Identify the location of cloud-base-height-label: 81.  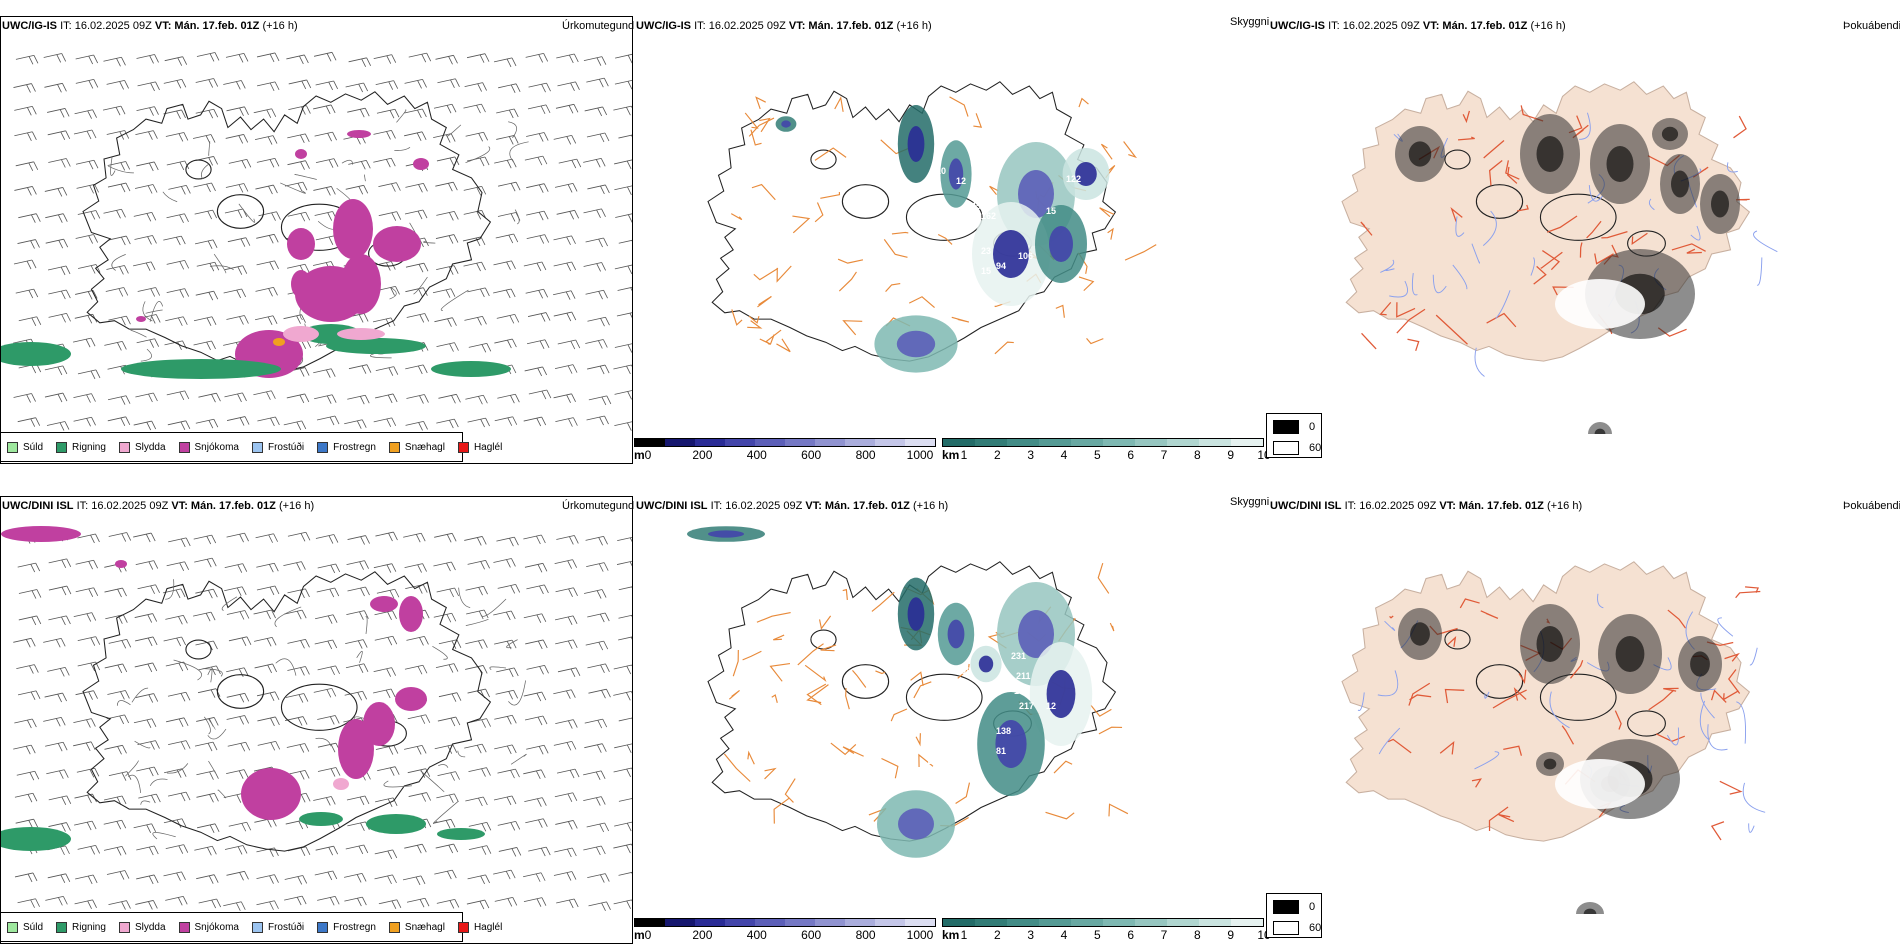
(1001, 751).